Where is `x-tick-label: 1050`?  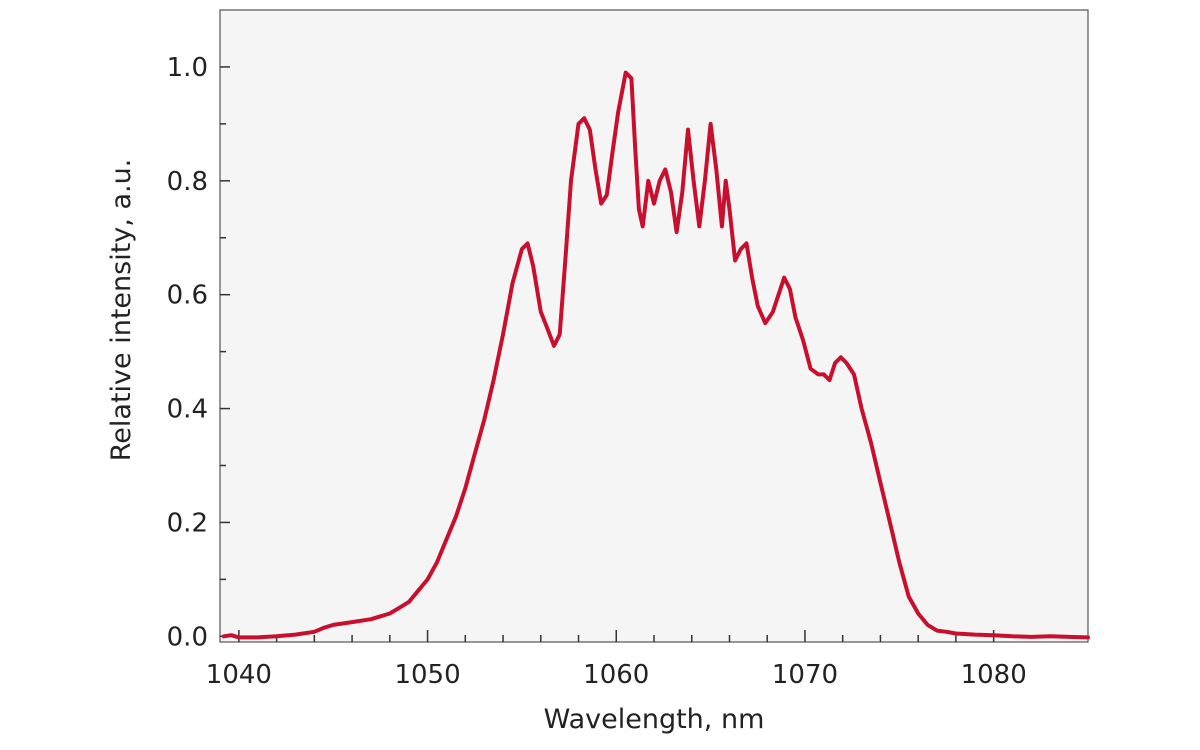 x-tick-label: 1050 is located at coordinates (427, 675).